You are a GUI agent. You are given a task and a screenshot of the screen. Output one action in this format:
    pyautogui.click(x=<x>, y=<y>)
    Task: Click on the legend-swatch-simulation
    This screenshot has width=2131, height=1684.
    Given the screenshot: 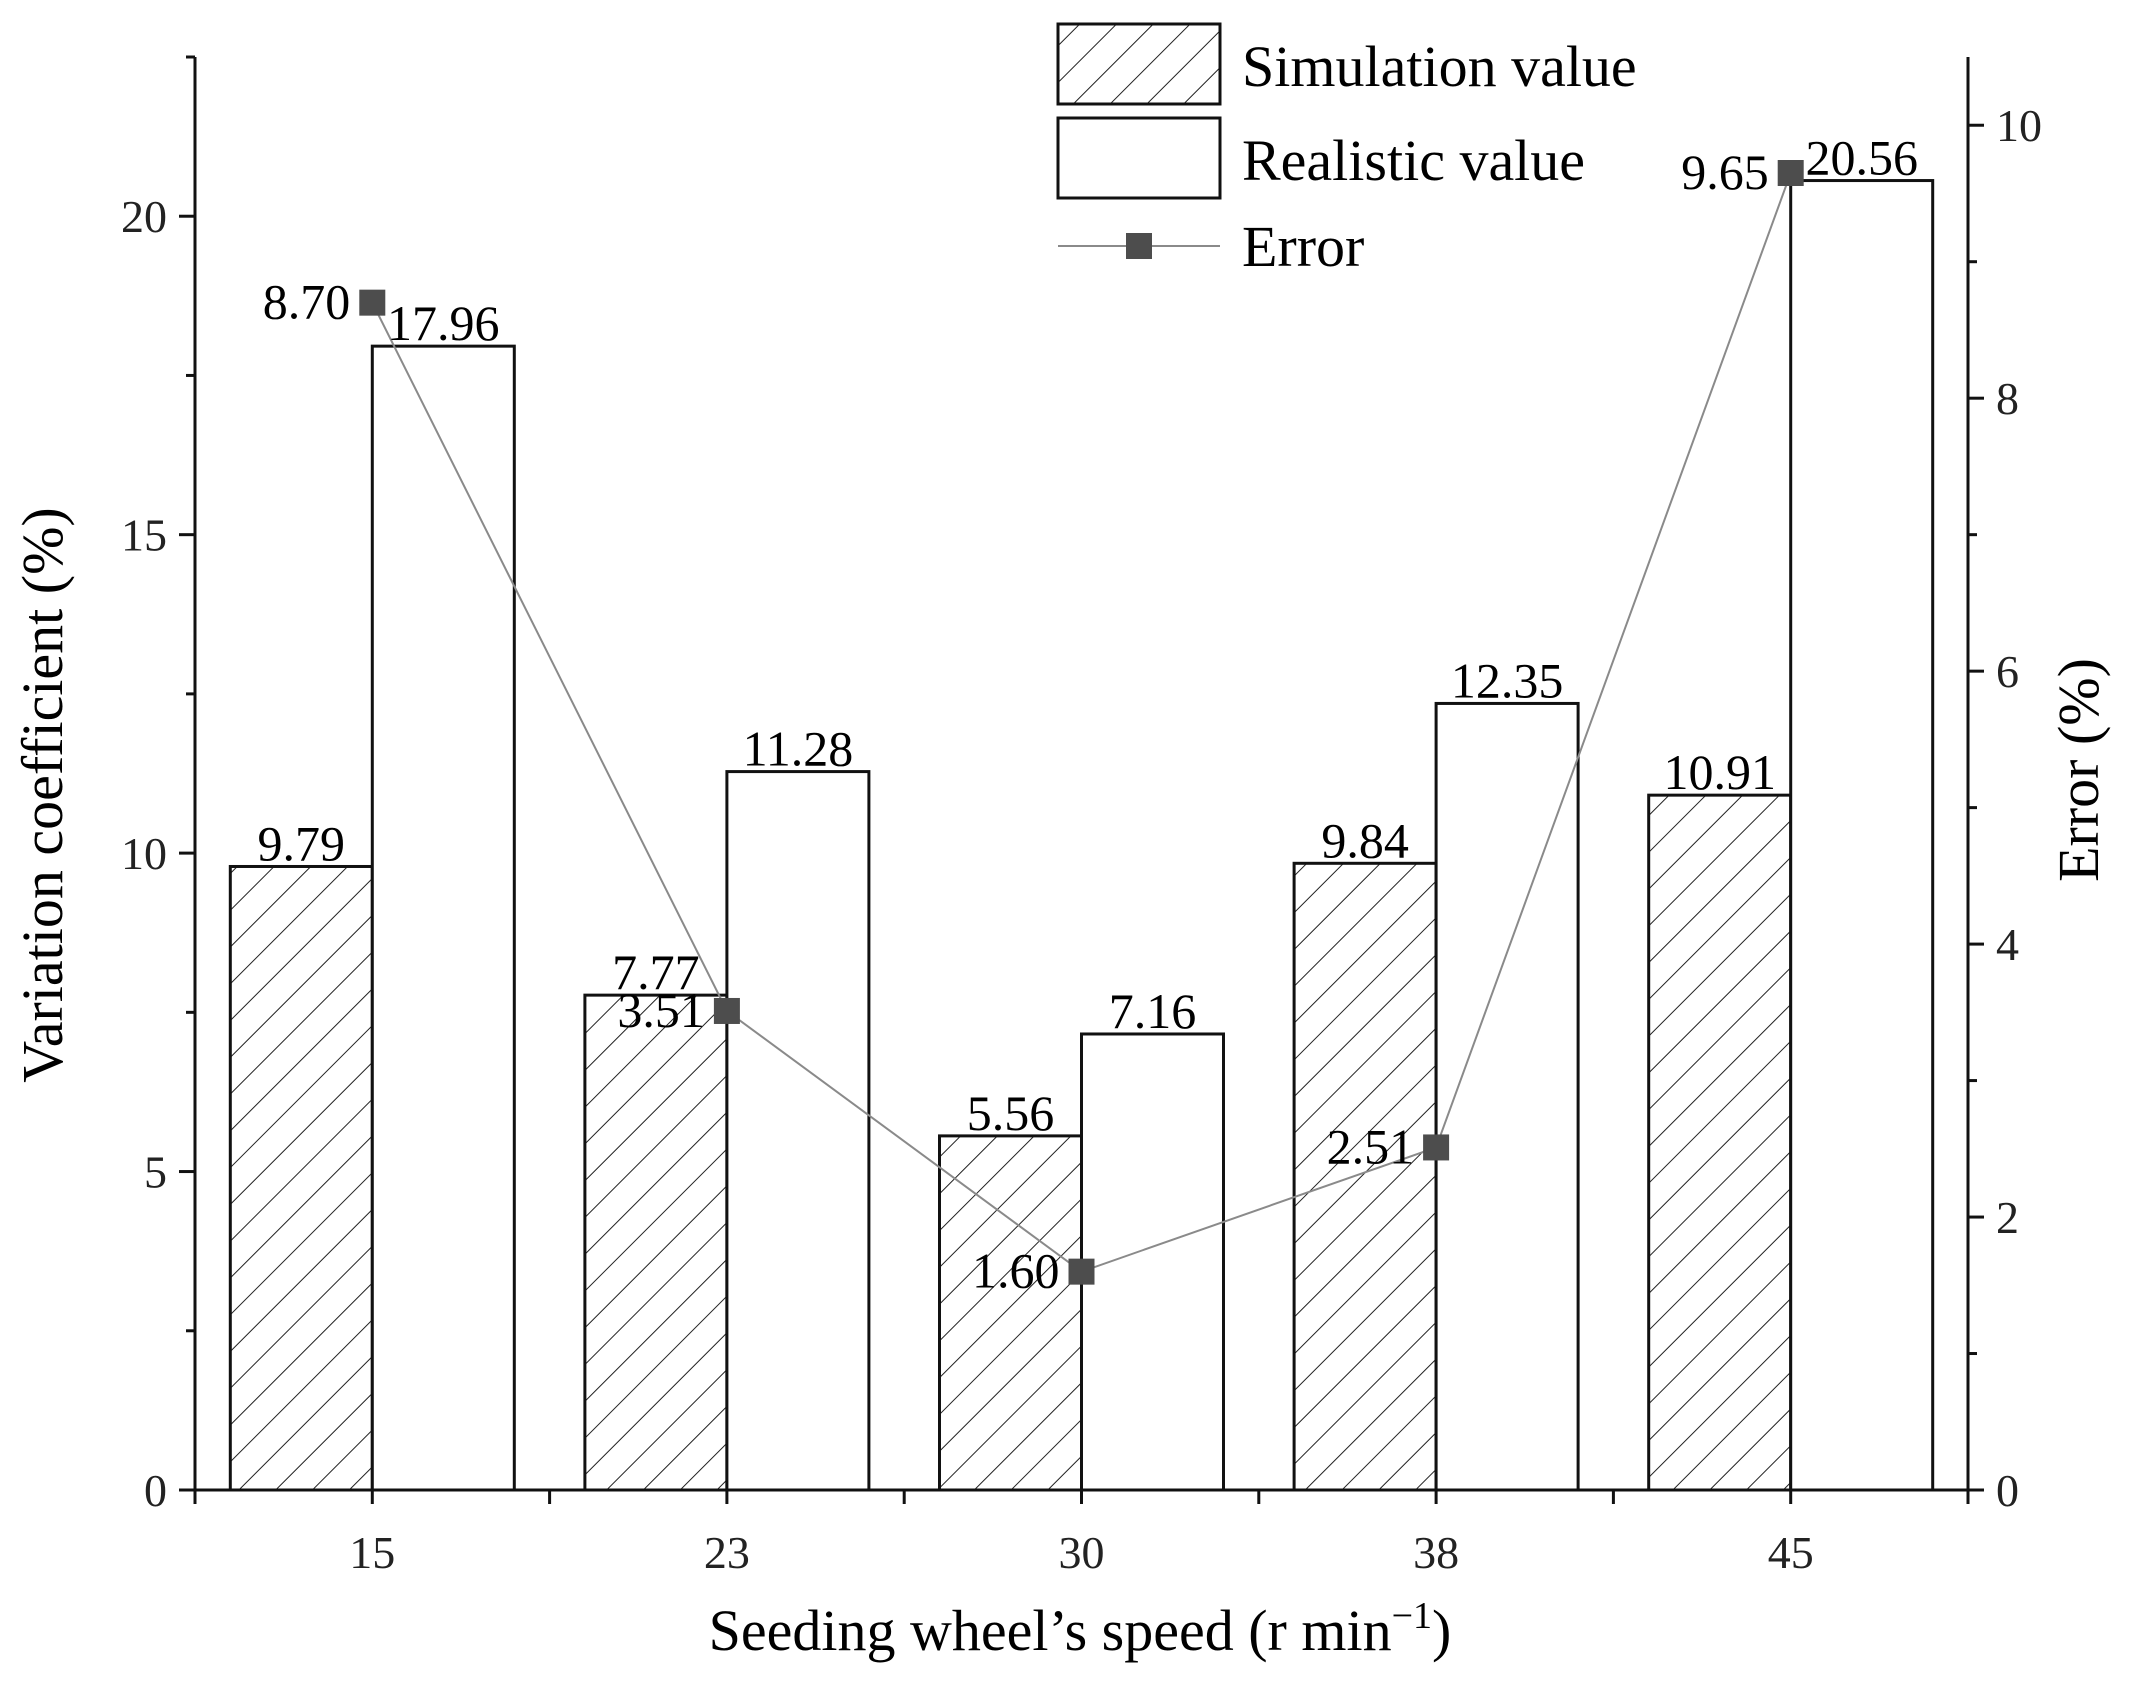 What is the action you would take?
    pyautogui.click(x=1139, y=64)
    